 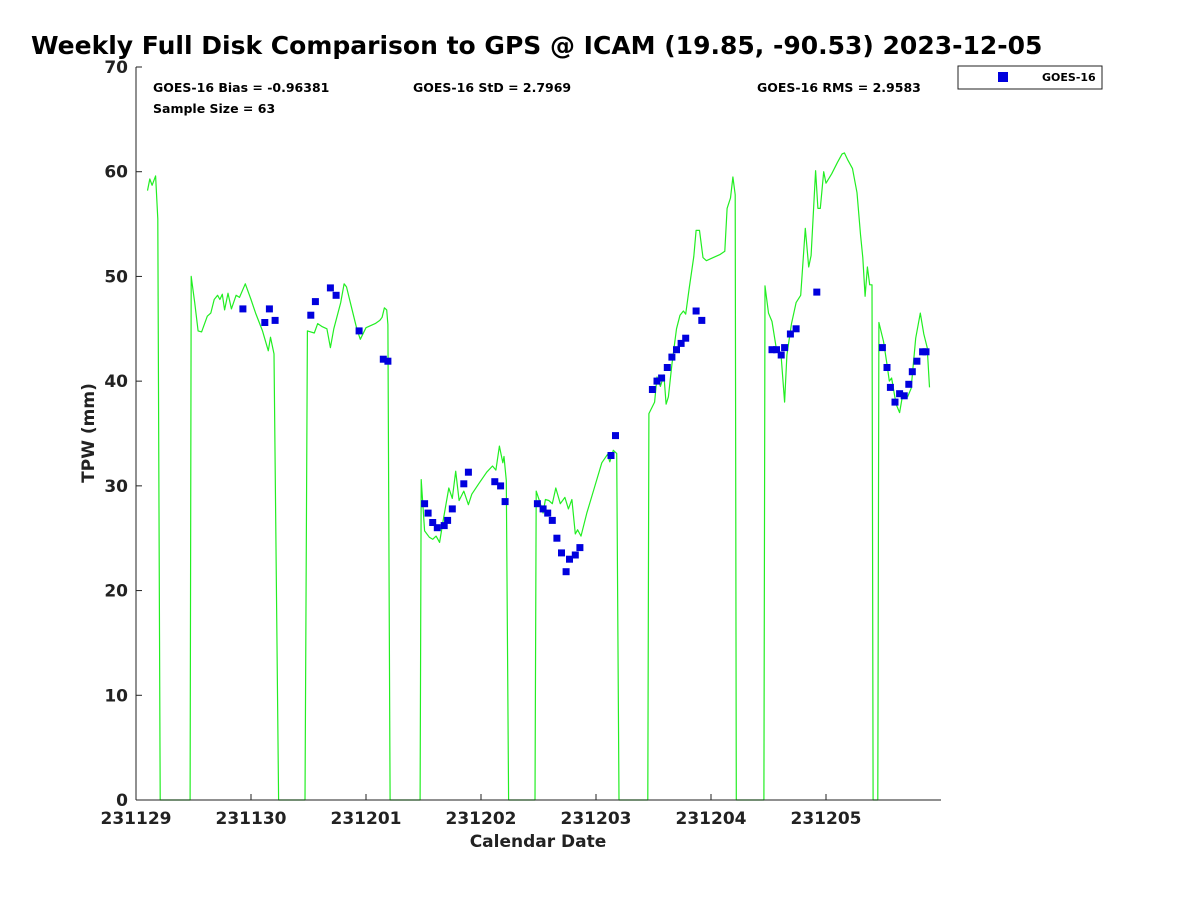 What do you see at coordinates (711, 819) in the screenshot?
I see `x-tick-label: 231204` at bounding box center [711, 819].